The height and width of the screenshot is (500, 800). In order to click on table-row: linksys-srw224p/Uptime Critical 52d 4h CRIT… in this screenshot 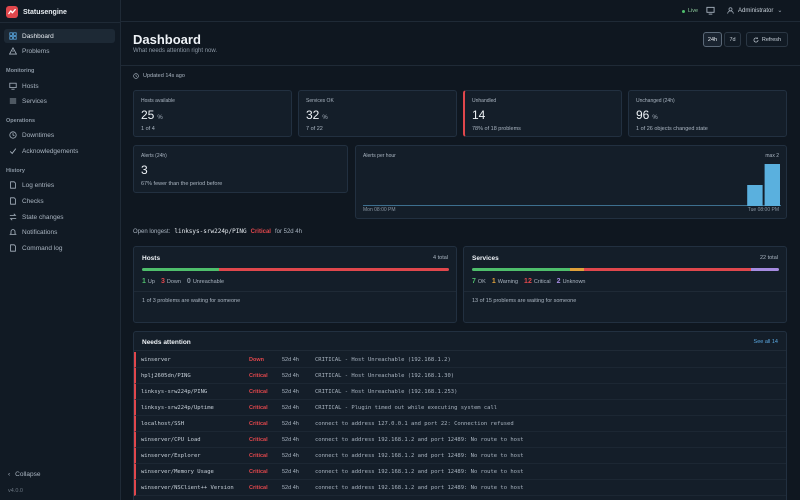, I will do `click(460, 408)`.